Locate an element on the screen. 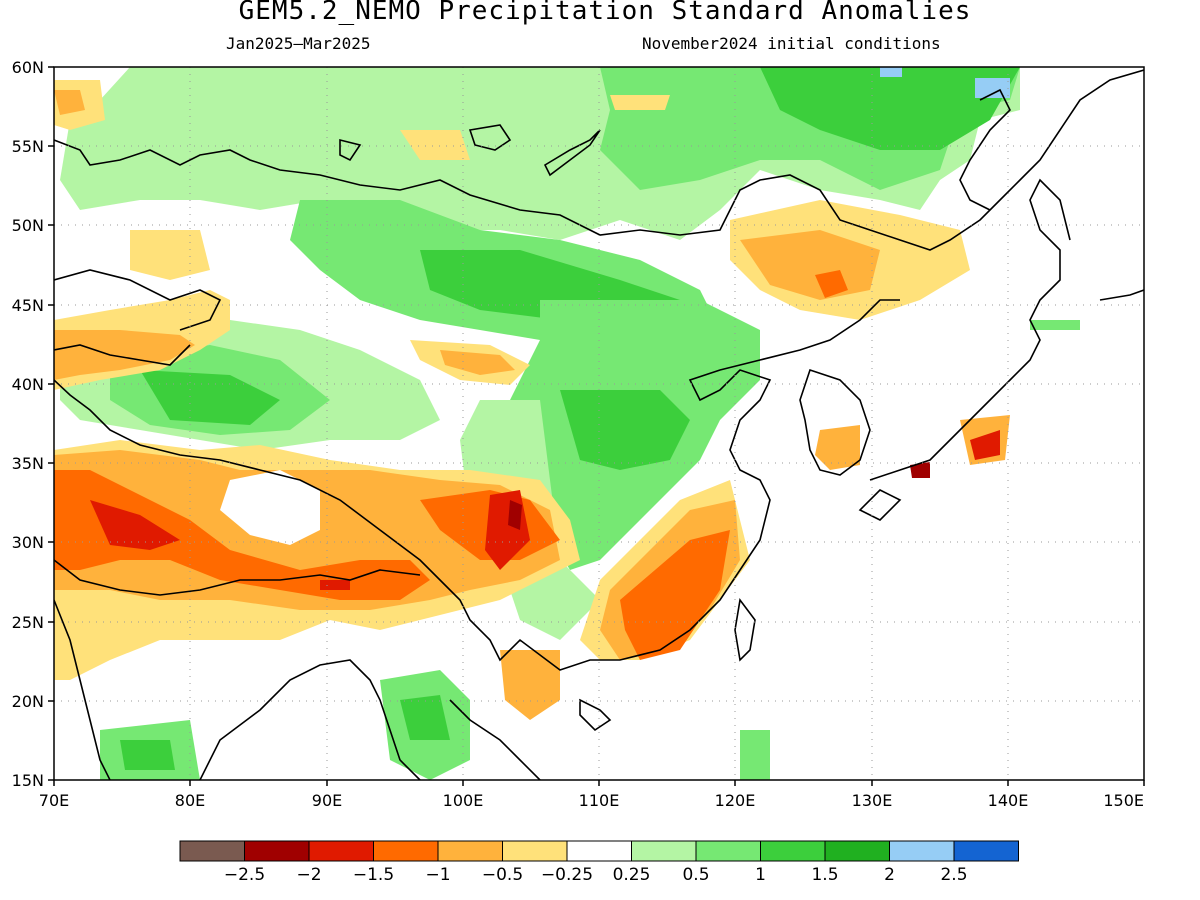  colorbar-label: −1 is located at coordinates (437, 875).